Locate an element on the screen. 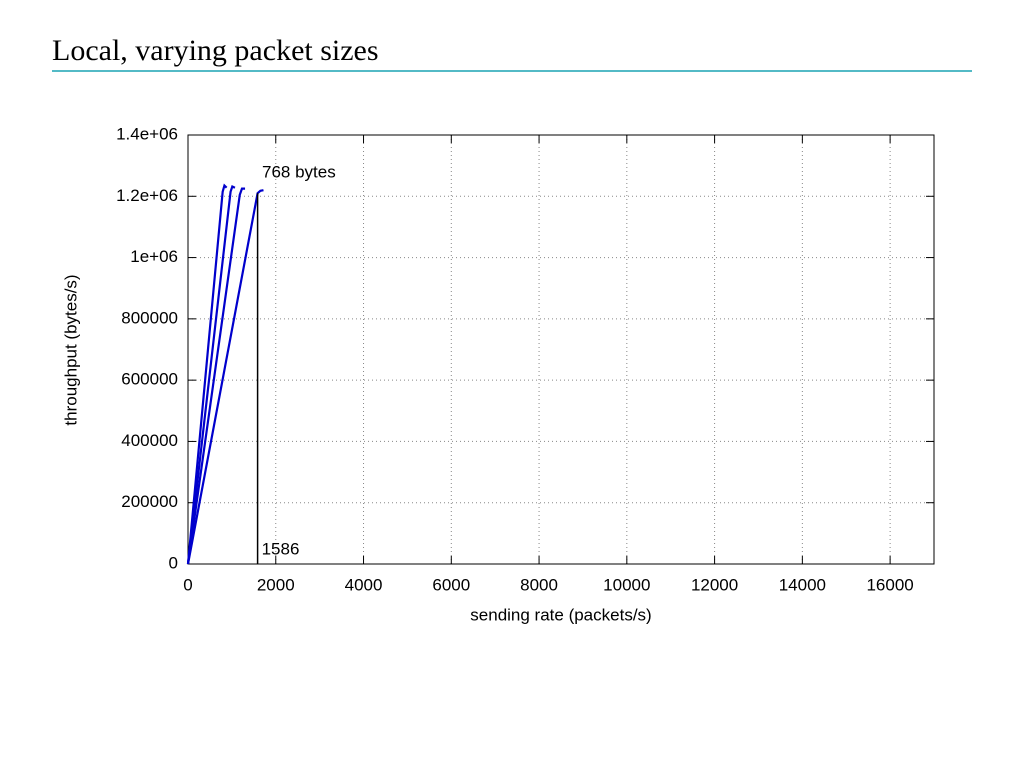 This screenshot has width=1024, height=768. marker-label: 1586 is located at coordinates (281, 548).